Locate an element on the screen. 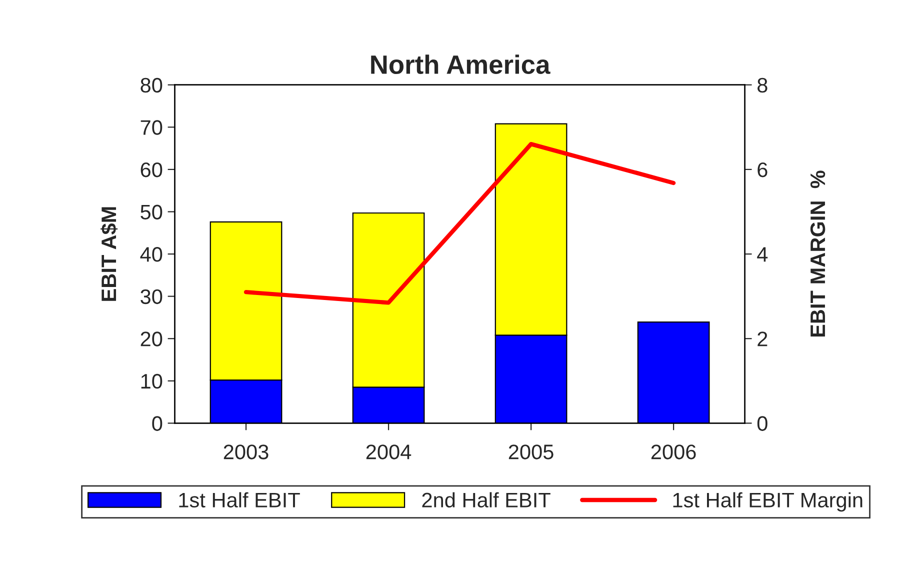 The width and height of the screenshot is (915, 562). y-tick-label: 70 is located at coordinates (151, 127).